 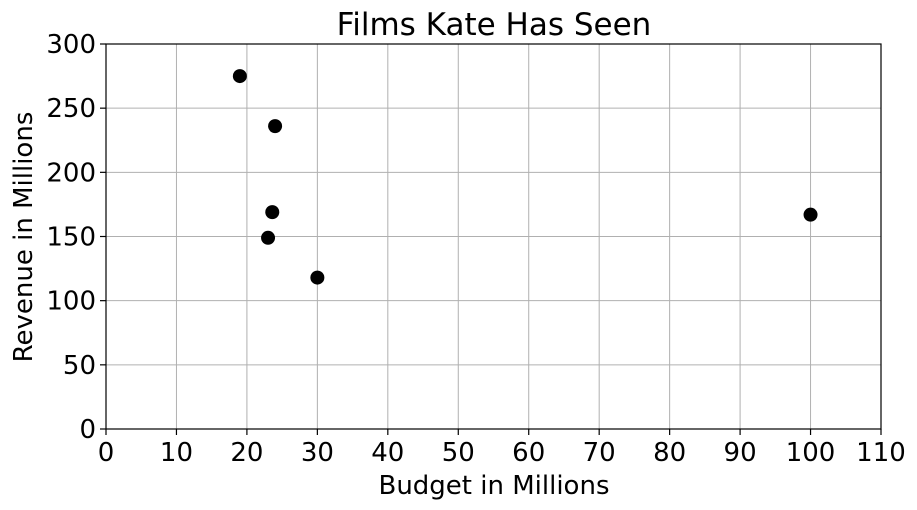 What do you see at coordinates (669, 453) in the screenshot?
I see `x-tick-label: 80` at bounding box center [669, 453].